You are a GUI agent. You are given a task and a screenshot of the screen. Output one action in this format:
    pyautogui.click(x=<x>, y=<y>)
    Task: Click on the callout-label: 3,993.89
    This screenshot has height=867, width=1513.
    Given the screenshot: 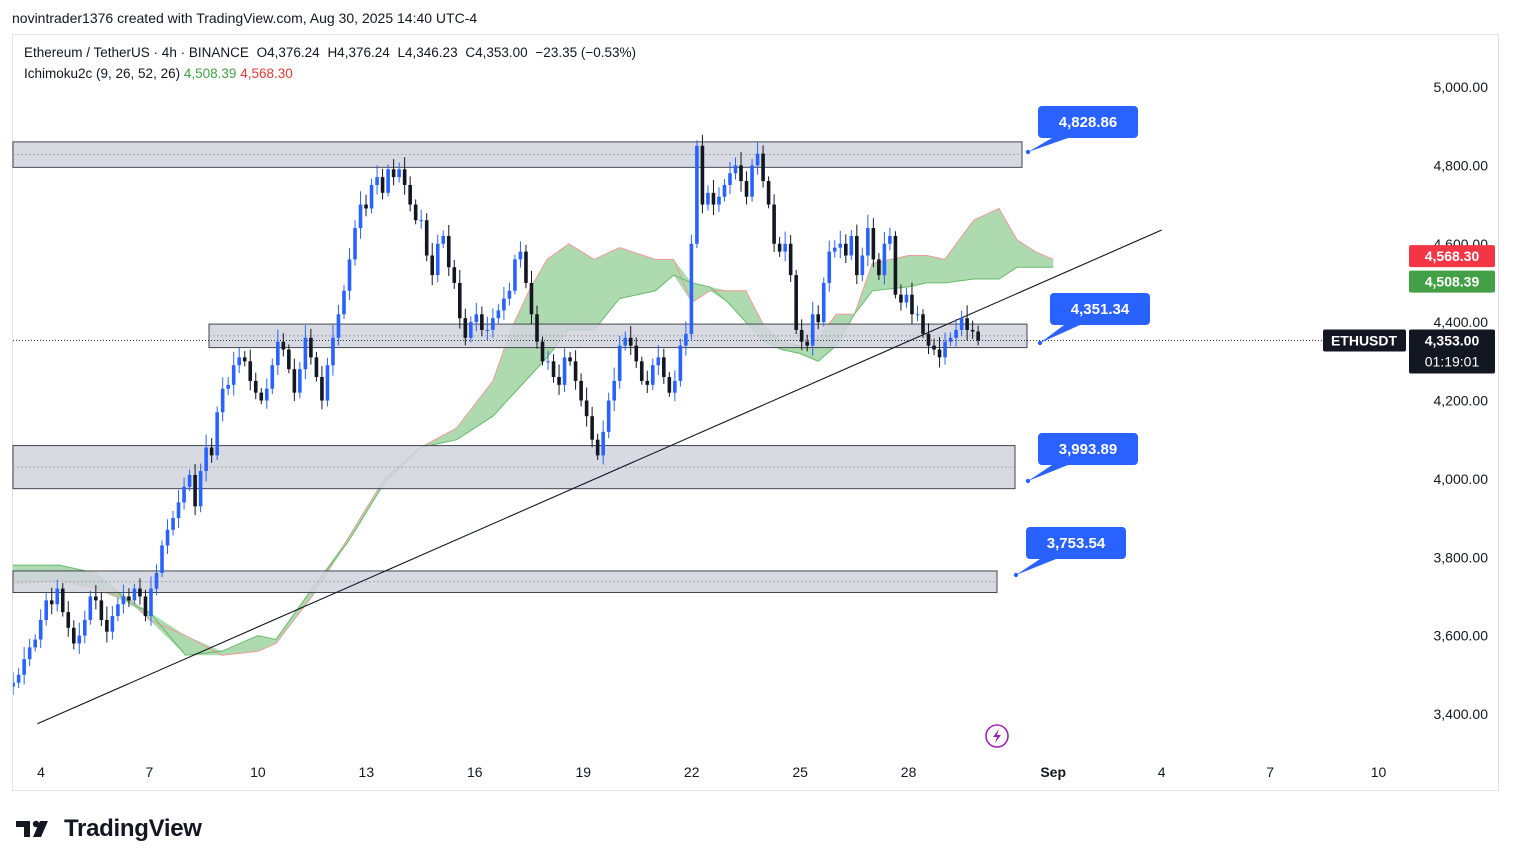 What is the action you would take?
    pyautogui.click(x=1088, y=449)
    